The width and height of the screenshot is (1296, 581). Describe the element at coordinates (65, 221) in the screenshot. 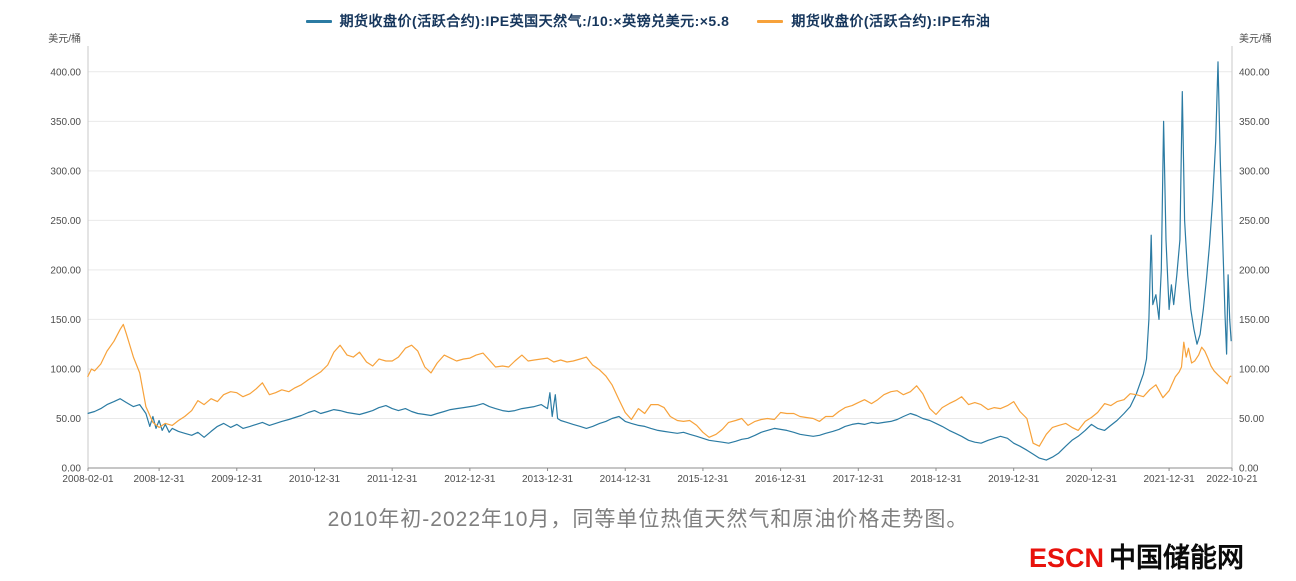

I see `y-tick-label-left: 250.00` at that location.